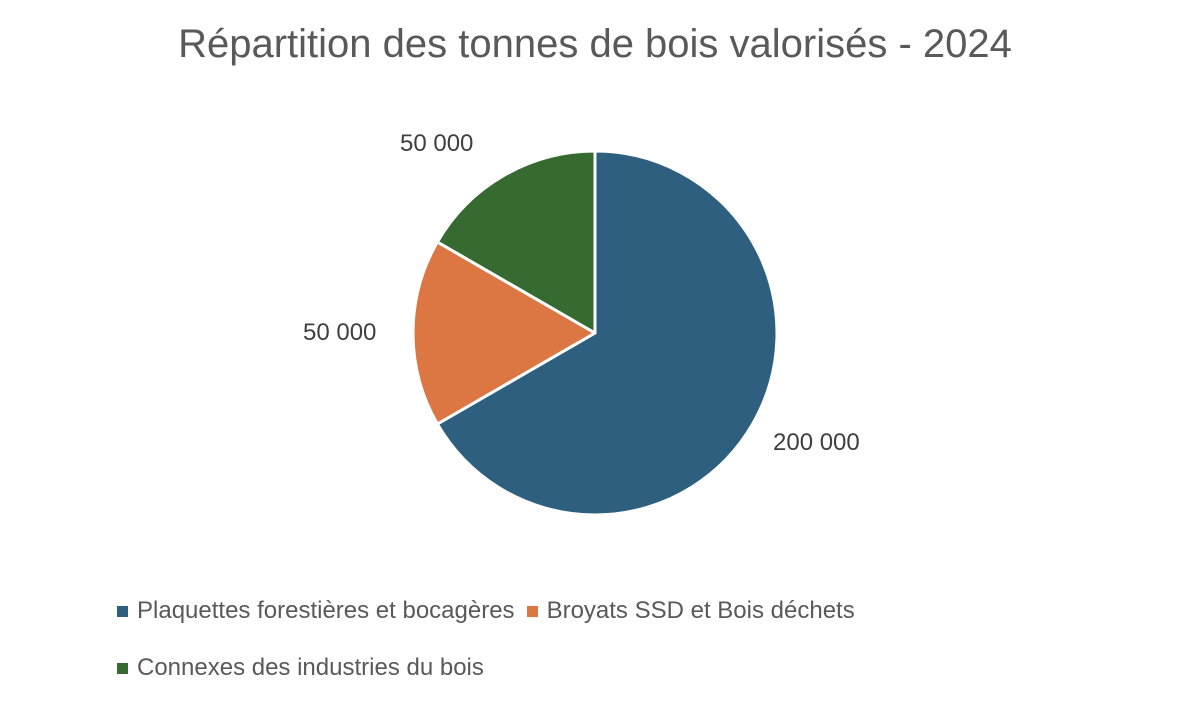  What do you see at coordinates (310, 667) in the screenshot?
I see `legend-label: Connexes des industries du bois` at bounding box center [310, 667].